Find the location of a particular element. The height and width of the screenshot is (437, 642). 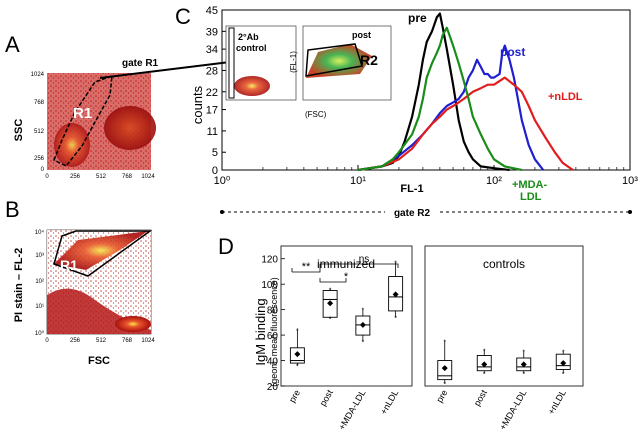

panel-d-y-label-2: (geom. mean fluorescence) is located at coordinates (274, 332).